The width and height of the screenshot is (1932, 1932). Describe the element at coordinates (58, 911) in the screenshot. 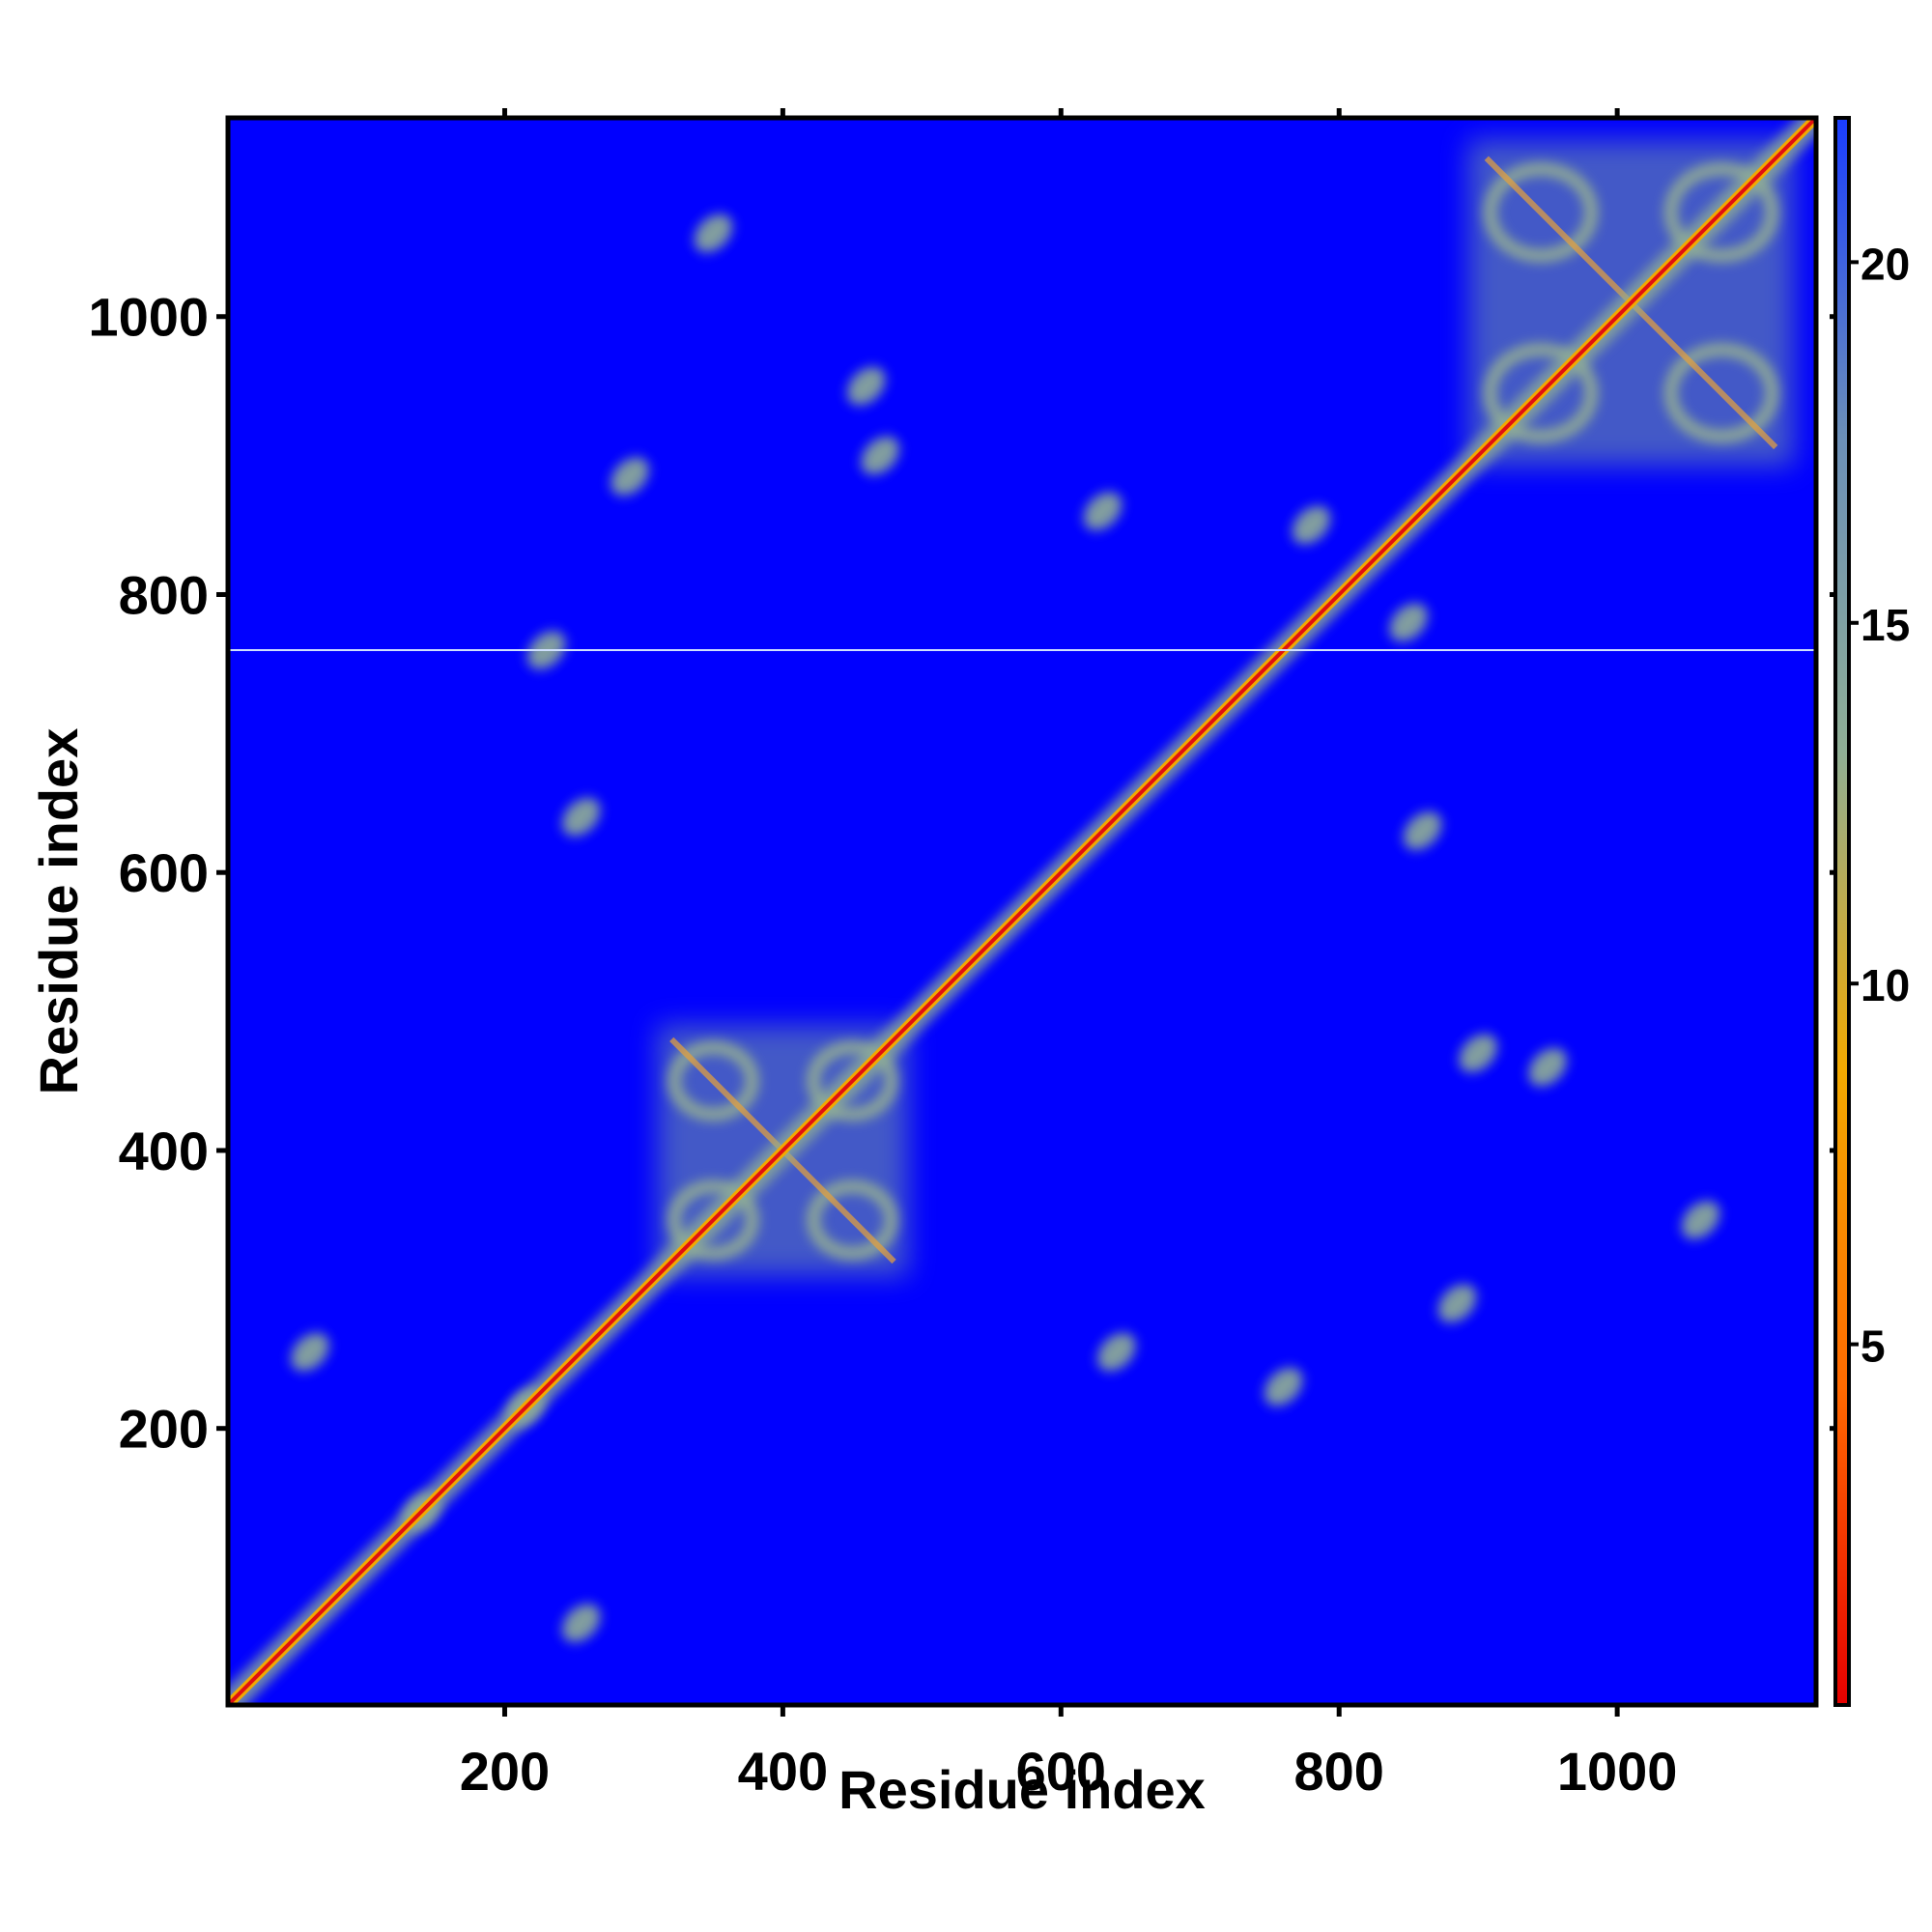

I see `y-axis-title: Residue index` at that location.